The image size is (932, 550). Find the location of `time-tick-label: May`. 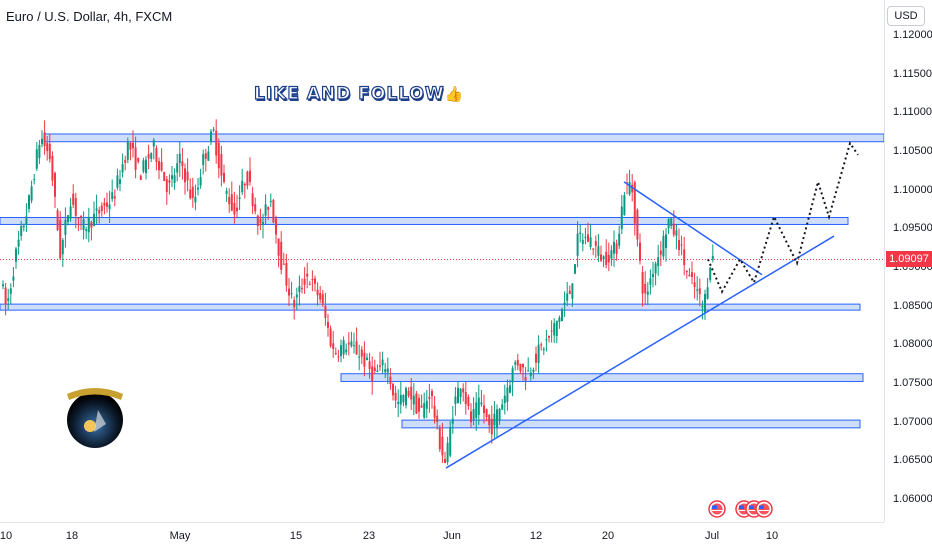

time-tick-label: May is located at coordinates (180, 536).